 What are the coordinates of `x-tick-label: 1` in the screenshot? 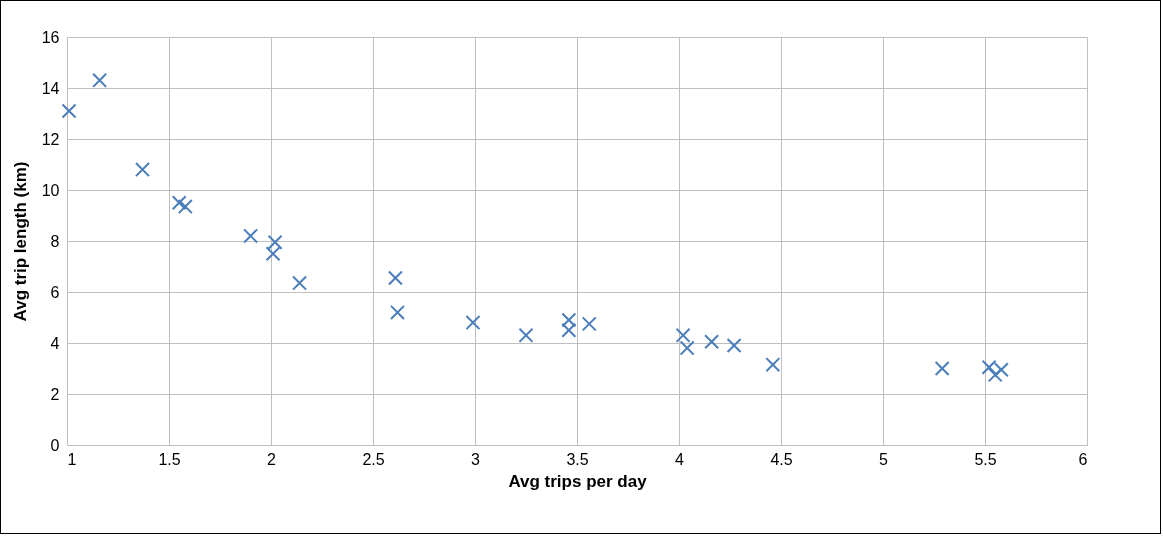 It's located at (72, 459).